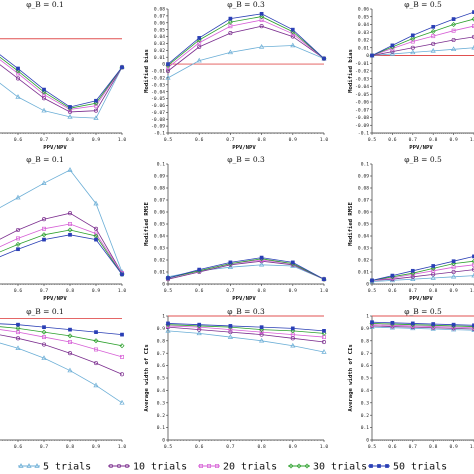 This screenshot has width=474, height=474. I want to click on y-tick-label: 0.01, so click(159, 58).